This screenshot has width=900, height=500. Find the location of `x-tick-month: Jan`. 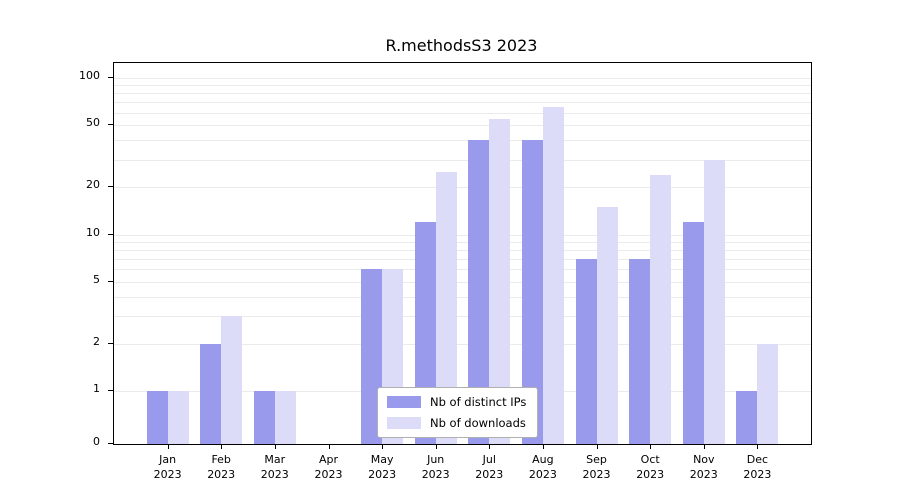

x-tick-month: Jan is located at coordinates (168, 459).